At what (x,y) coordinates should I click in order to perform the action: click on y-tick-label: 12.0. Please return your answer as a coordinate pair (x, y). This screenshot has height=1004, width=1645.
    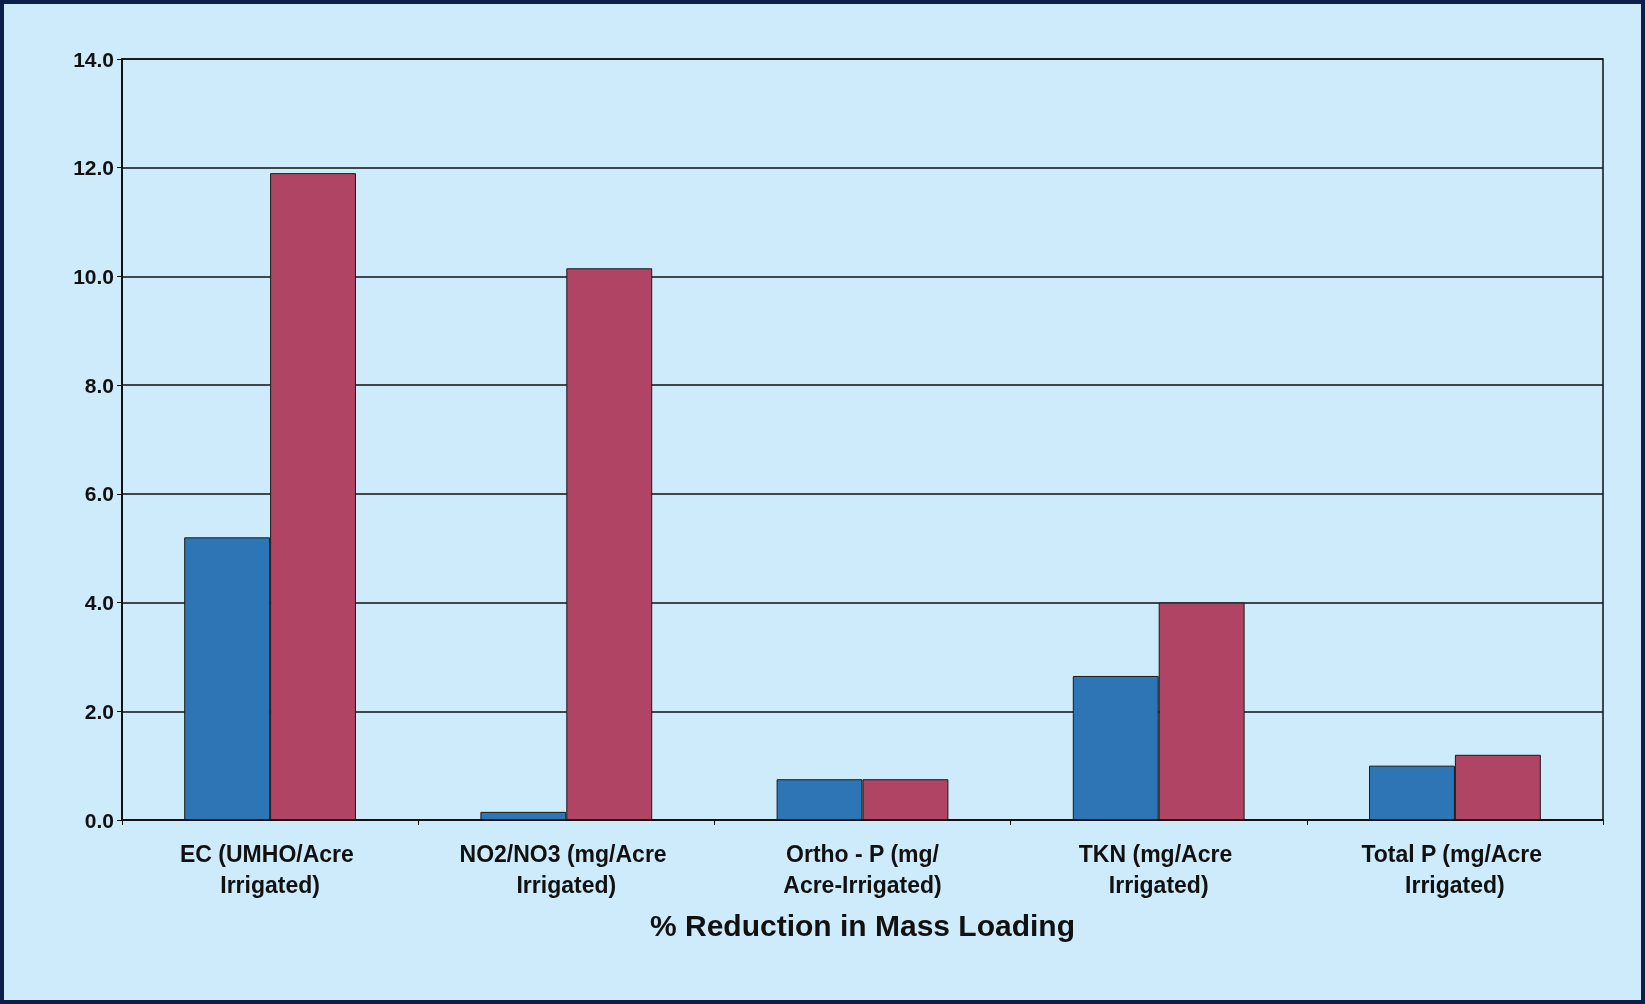
    Looking at the image, I should click on (93, 168).